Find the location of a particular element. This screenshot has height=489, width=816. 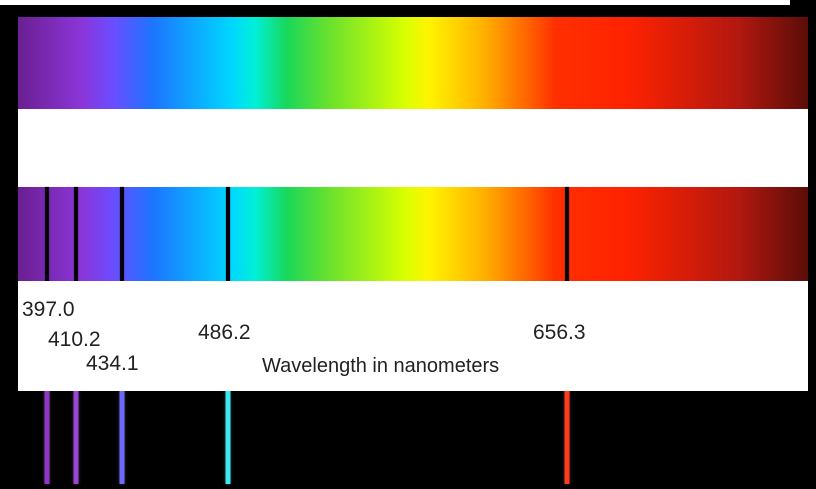

bottom-white-strip is located at coordinates (395, 2).